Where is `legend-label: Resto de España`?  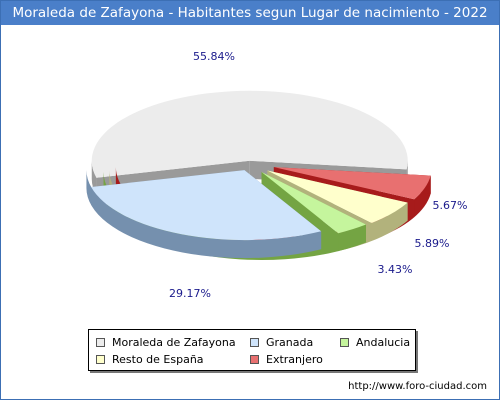
legend-label: Resto de España is located at coordinates (158, 359).